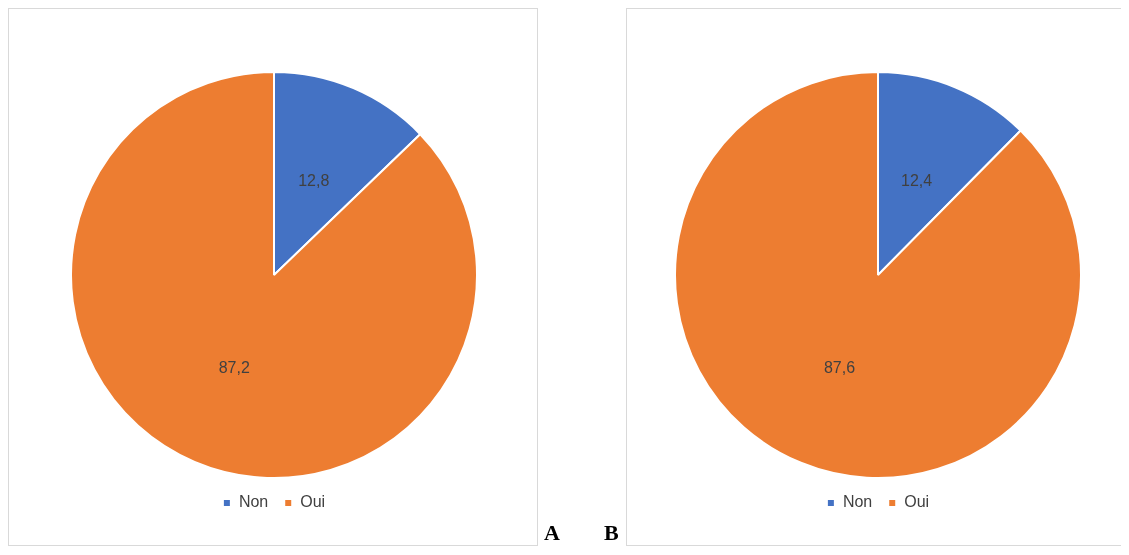  I want to click on data-label: 87,6, so click(839, 368).